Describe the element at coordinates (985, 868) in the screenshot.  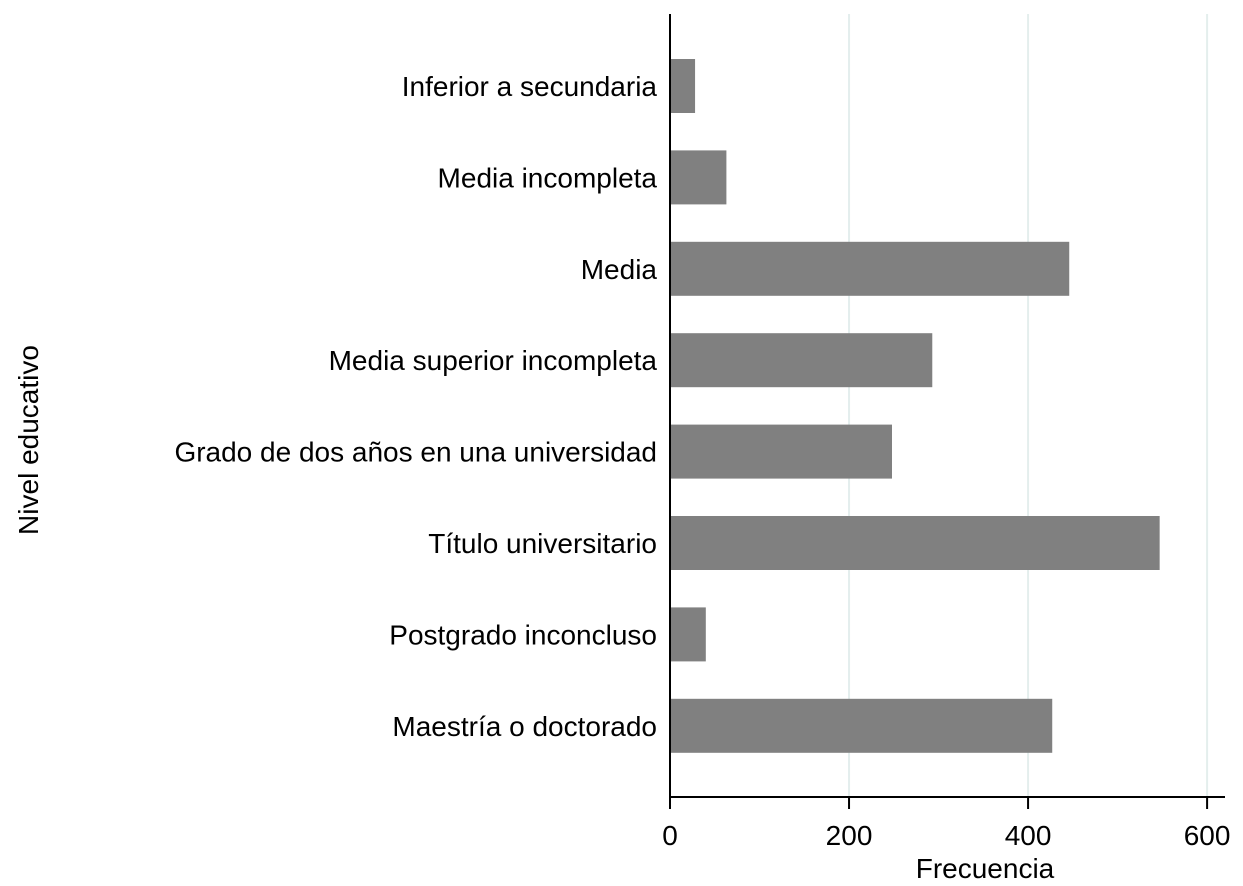
I see `x-axis-label: Frecuencia` at that location.